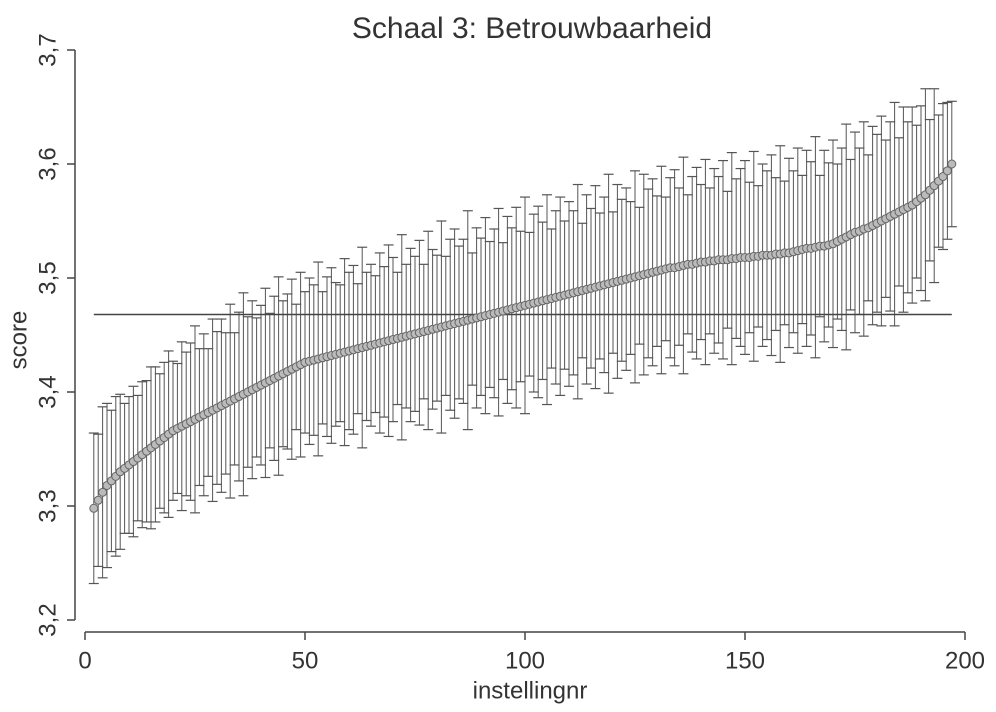 This screenshot has width=996, height=712. I want to click on x-tick-label: 50, so click(305, 660).